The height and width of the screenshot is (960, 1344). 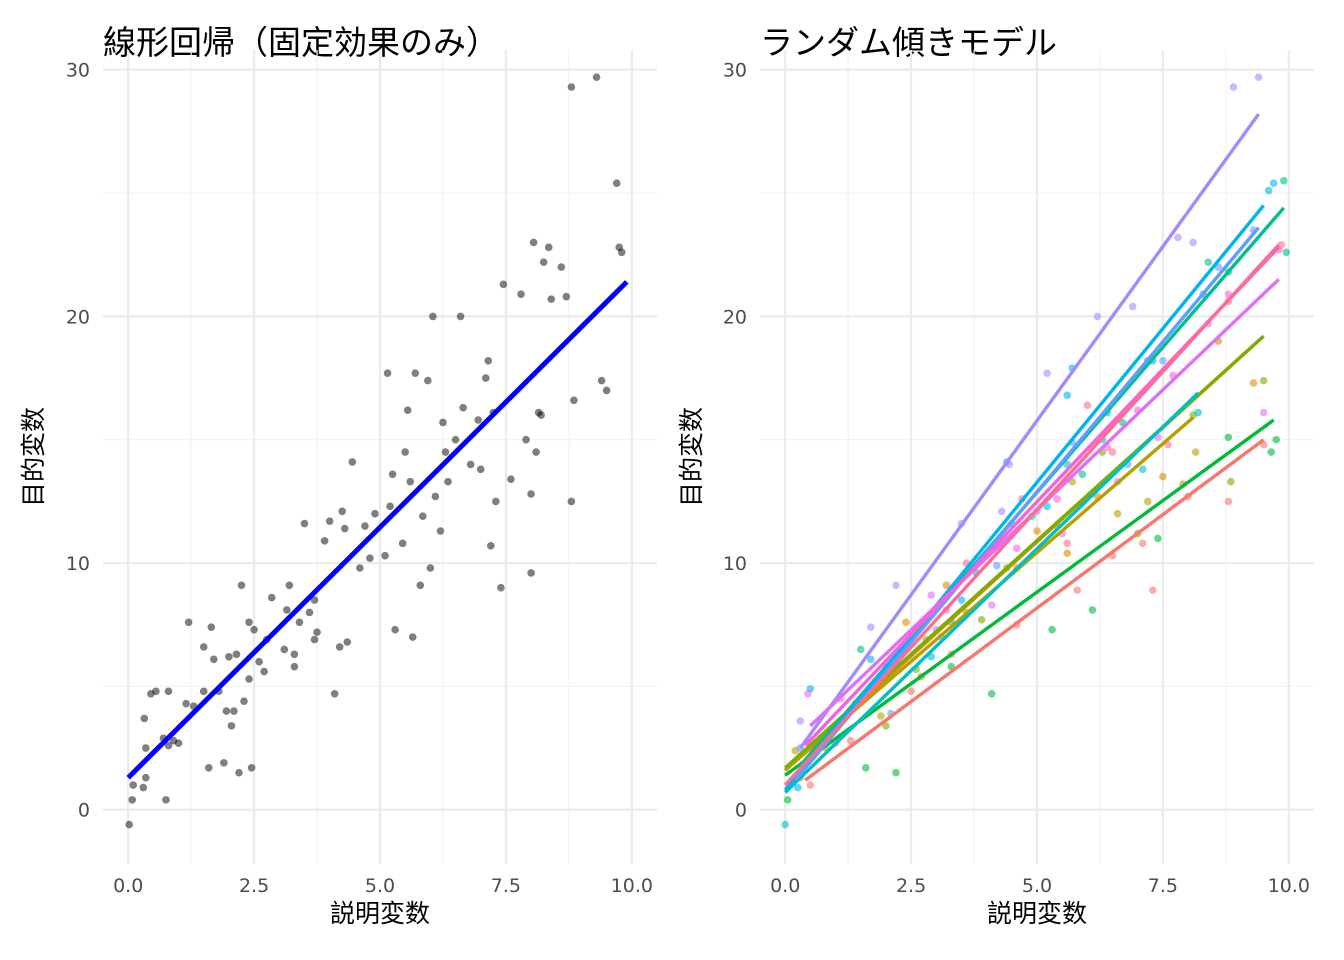 What do you see at coordinates (78, 564) in the screenshot?
I see `y-tick-label: 10` at bounding box center [78, 564].